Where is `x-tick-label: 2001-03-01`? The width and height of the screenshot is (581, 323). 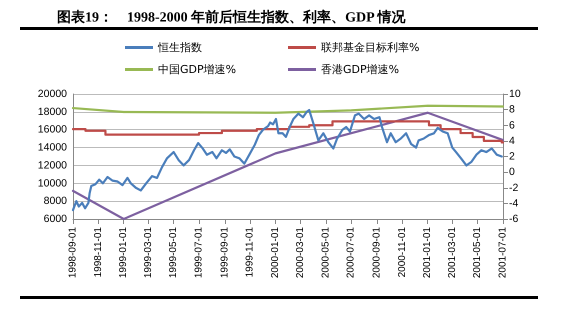
x-tick-label: 2001-03-01 is located at coordinates (452, 252).